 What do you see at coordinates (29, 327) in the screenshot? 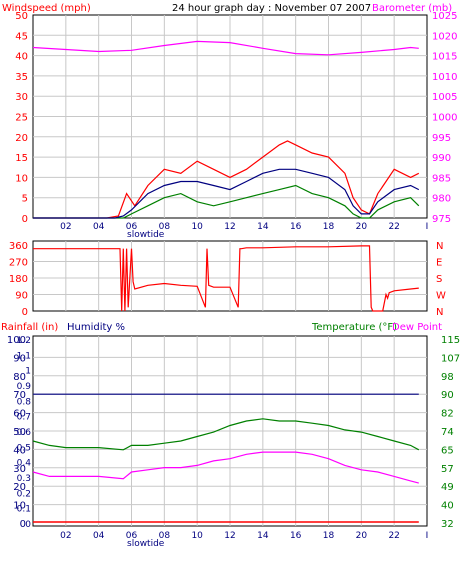
I see `rainfall-axis-title: Rainfall (in)` at bounding box center [29, 327].